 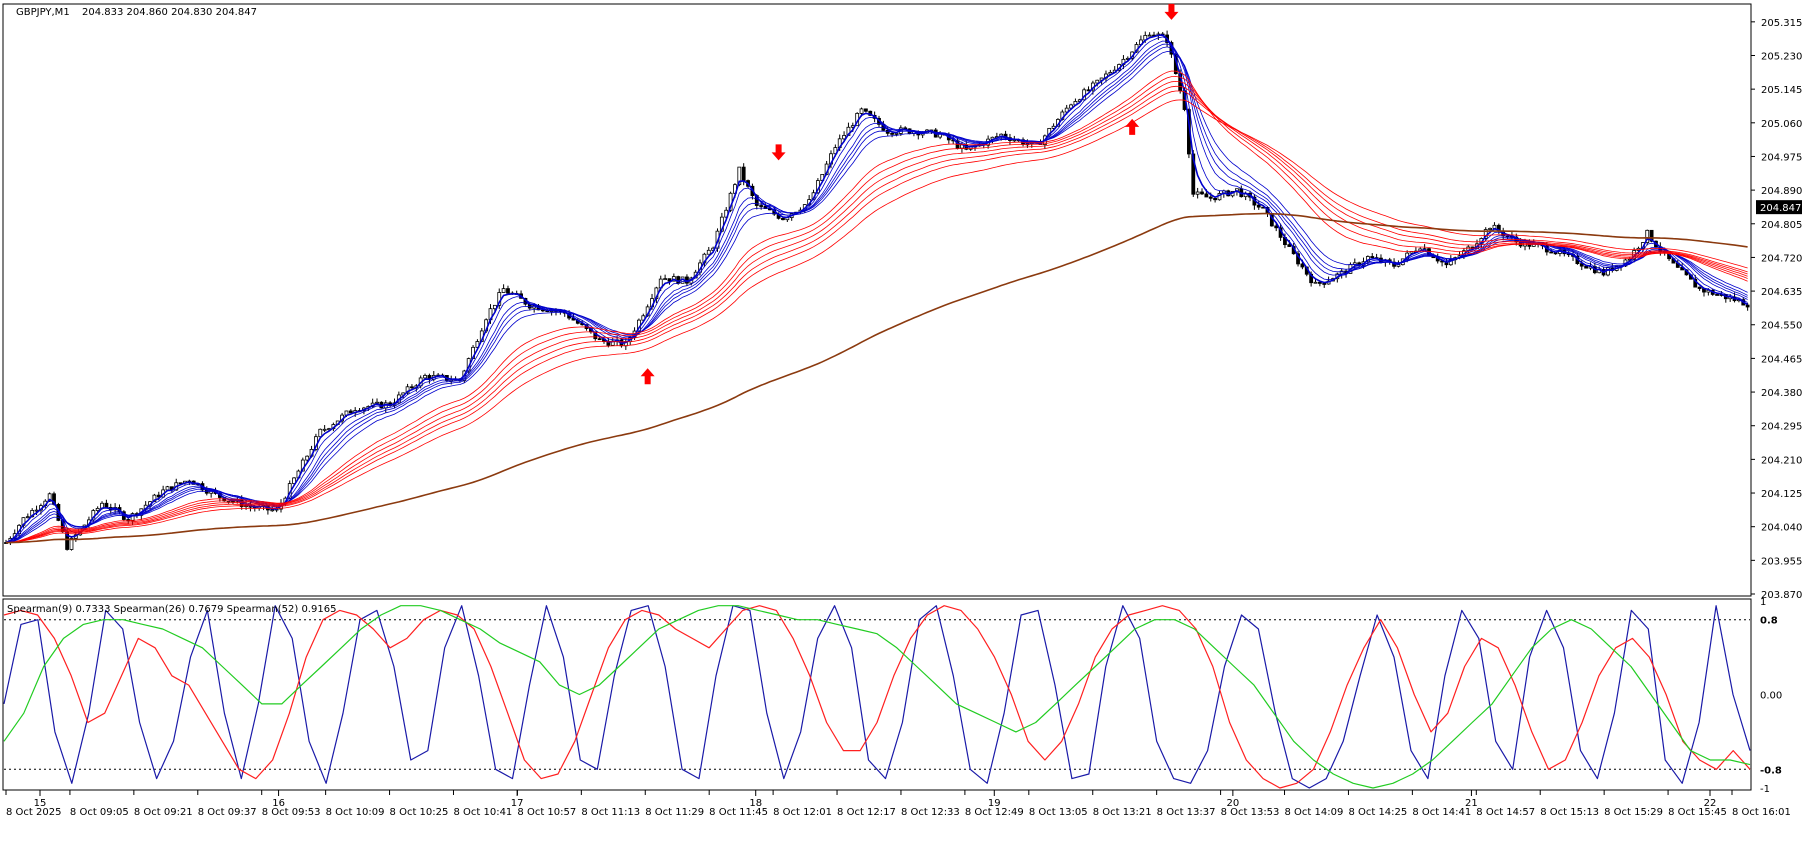 I want to click on time-tick-label: 8 Oct 14:57, so click(x=1505, y=812).